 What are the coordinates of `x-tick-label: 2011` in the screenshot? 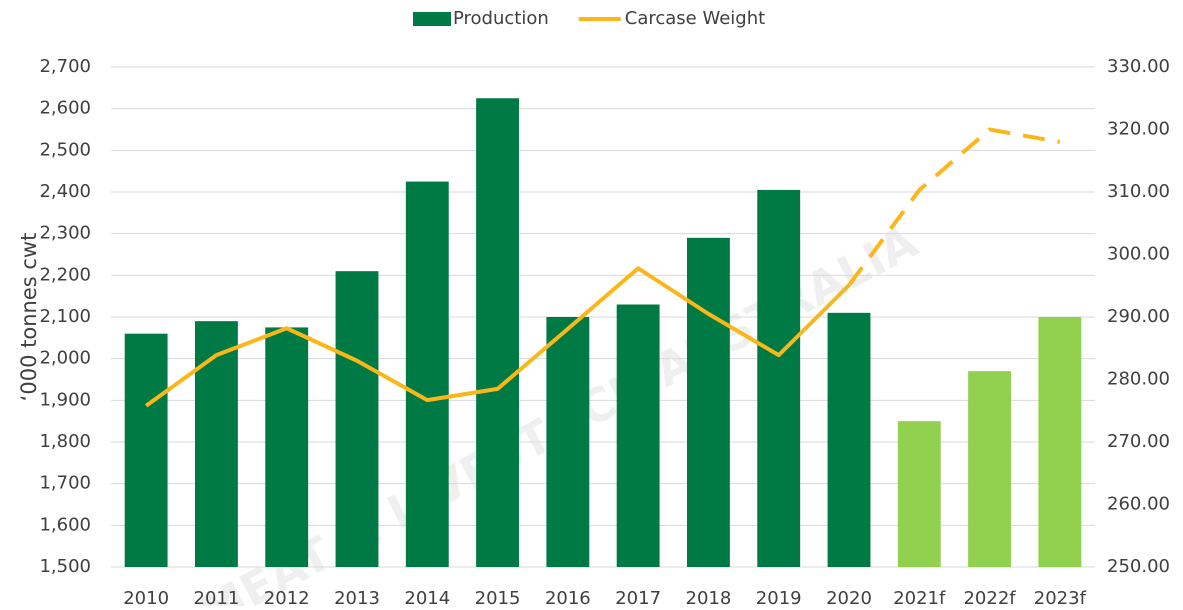 It's located at (217, 597).